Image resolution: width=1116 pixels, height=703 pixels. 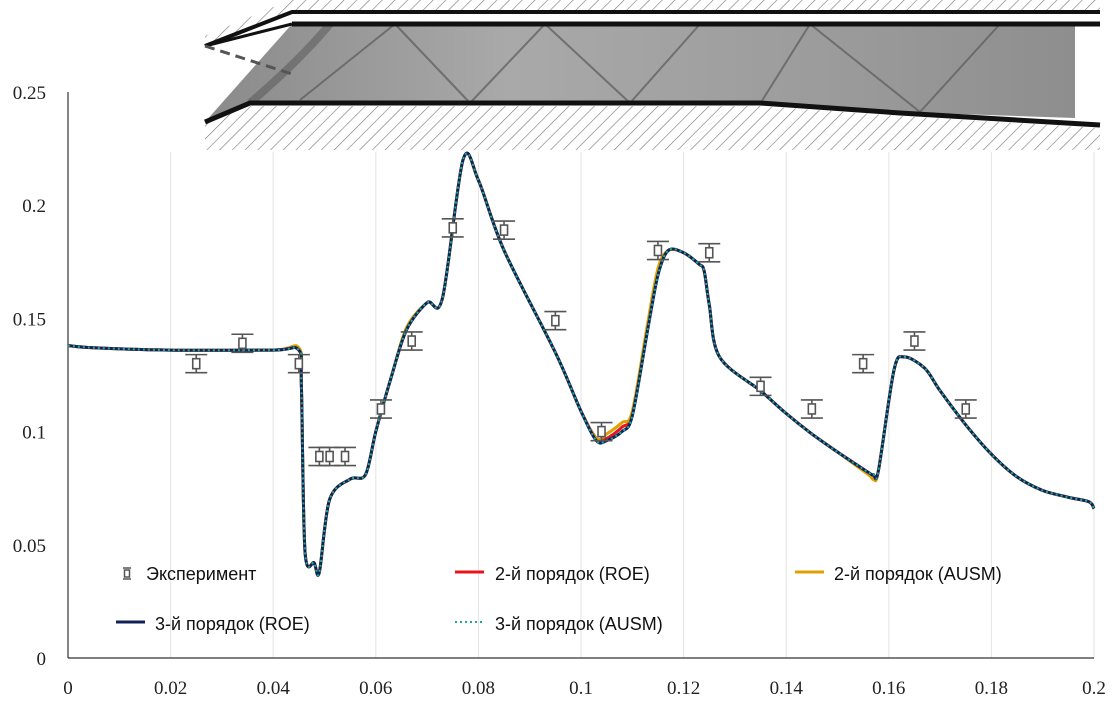 What do you see at coordinates (42, 659) in the screenshot?
I see `y-tick-label: 0` at bounding box center [42, 659].